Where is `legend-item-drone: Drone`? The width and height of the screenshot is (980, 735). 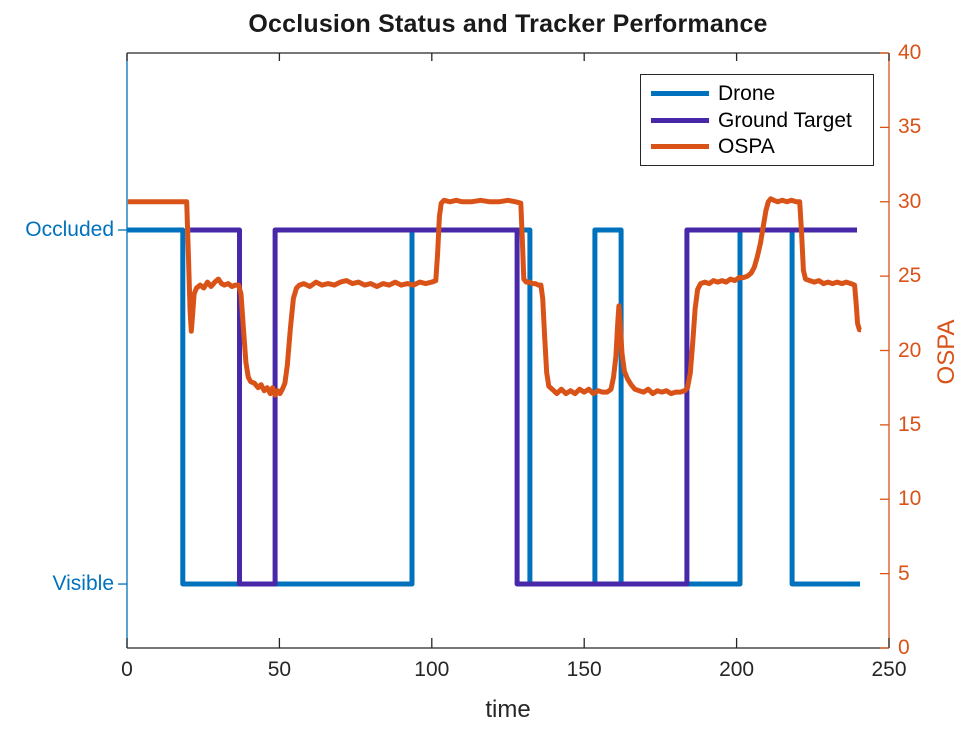 legend-item-drone: Drone is located at coordinates (757, 93).